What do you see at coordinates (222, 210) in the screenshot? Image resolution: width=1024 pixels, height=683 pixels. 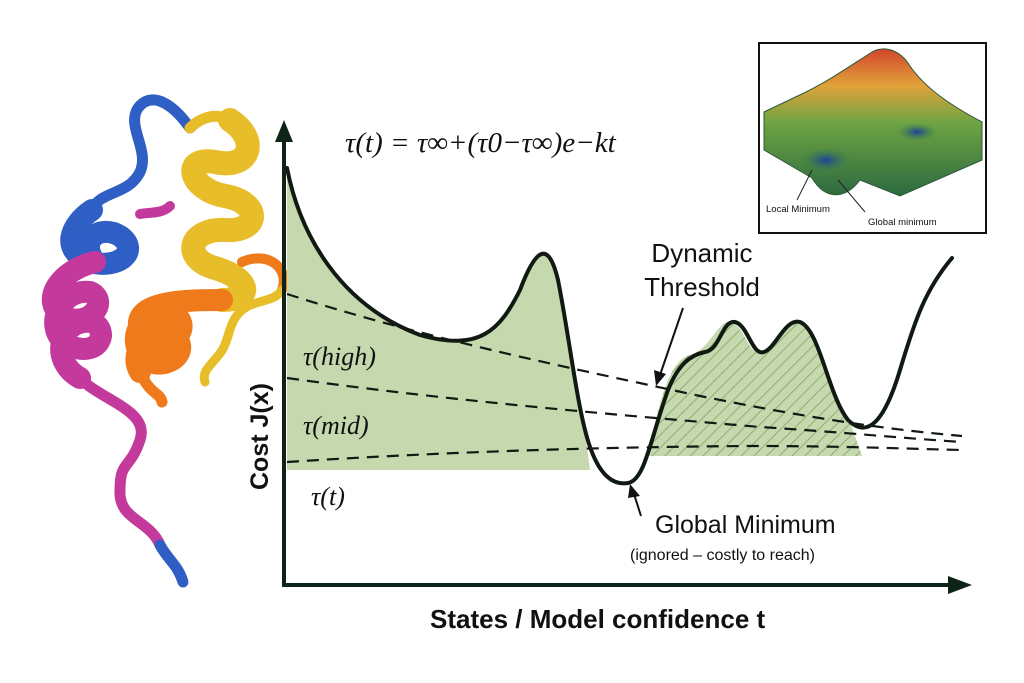 I see `helix-yellow-coil` at bounding box center [222, 210].